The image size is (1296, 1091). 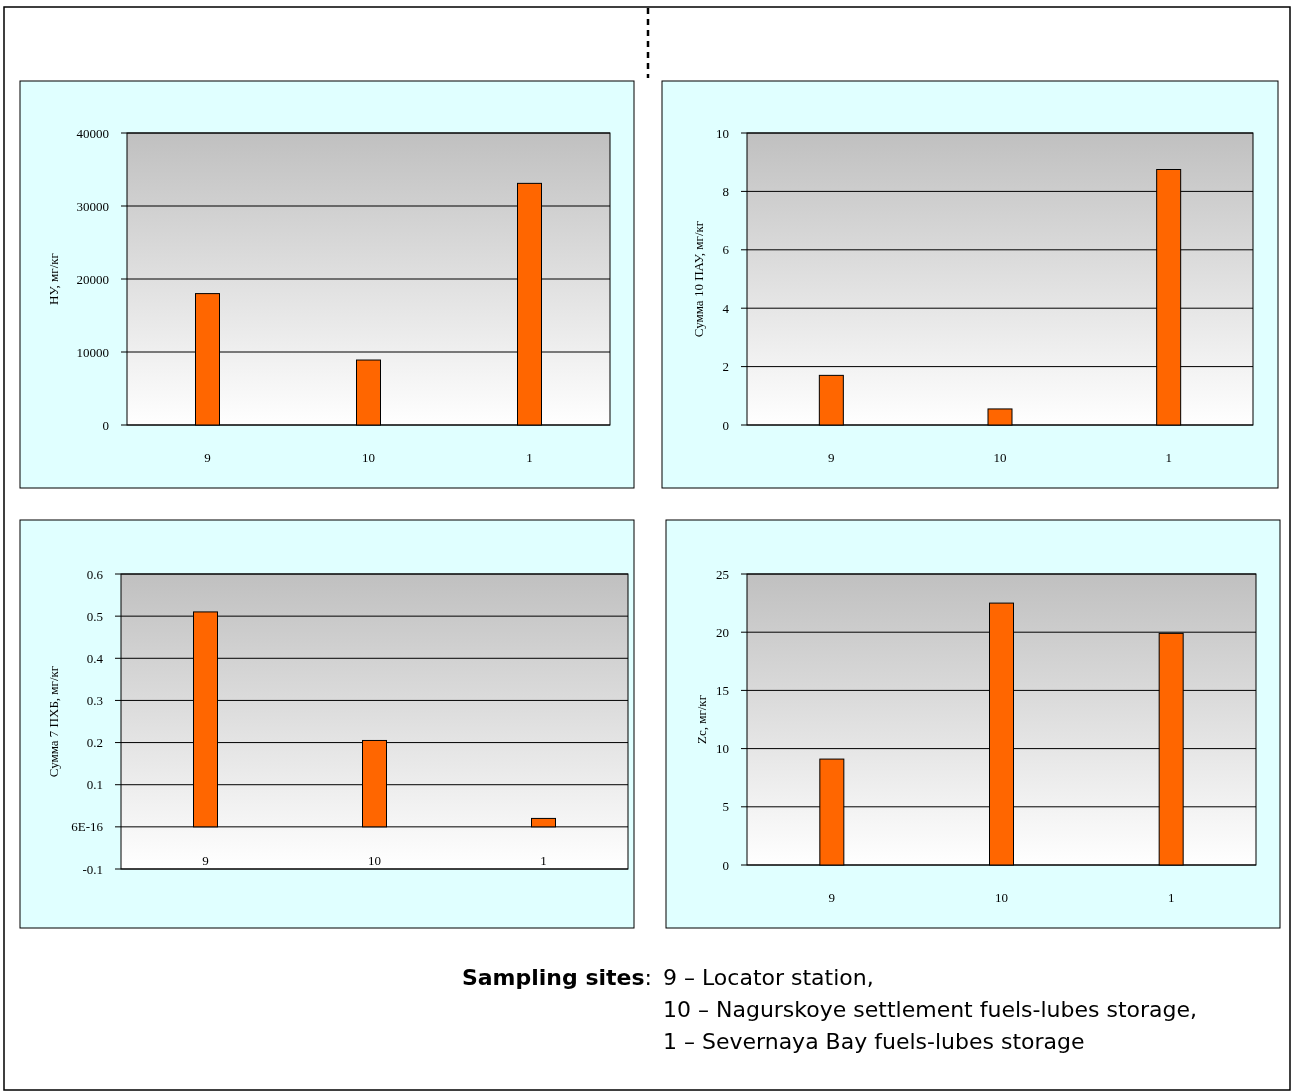 What do you see at coordinates (95, 574) in the screenshot?
I see `y-tick-label: 0.6` at bounding box center [95, 574].